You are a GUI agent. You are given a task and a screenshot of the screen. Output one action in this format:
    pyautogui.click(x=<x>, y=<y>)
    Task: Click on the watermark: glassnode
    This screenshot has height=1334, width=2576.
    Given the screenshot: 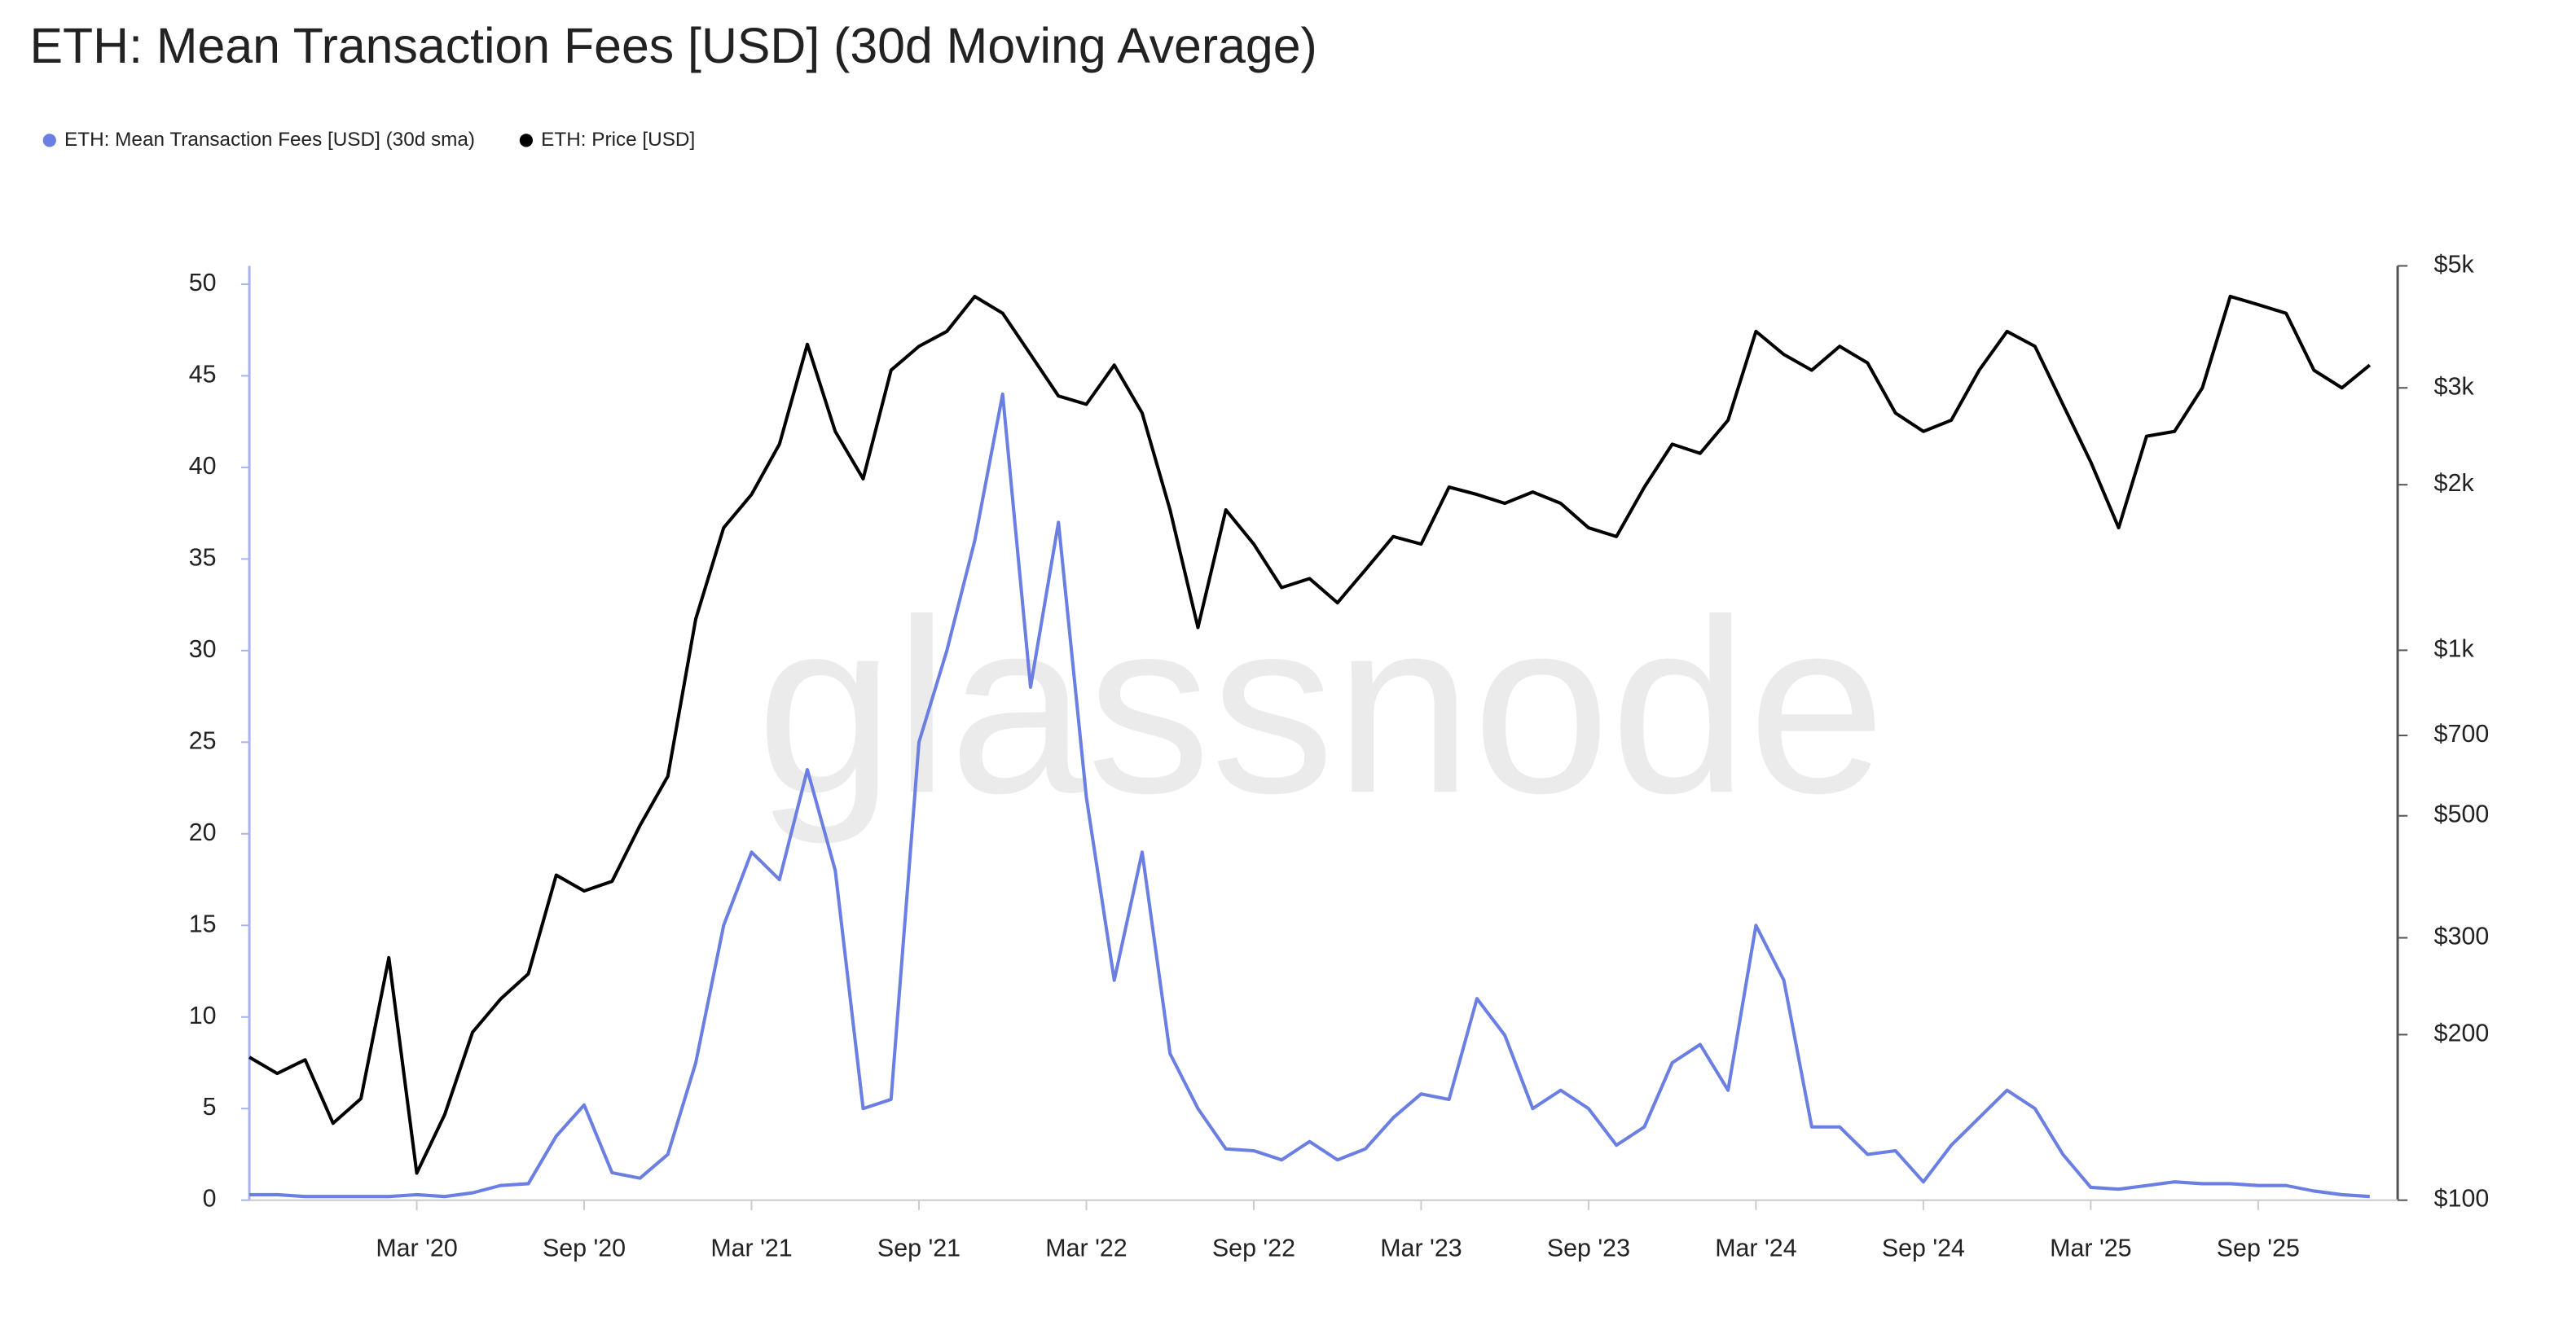 What is the action you would take?
    pyautogui.click(x=1320, y=707)
    